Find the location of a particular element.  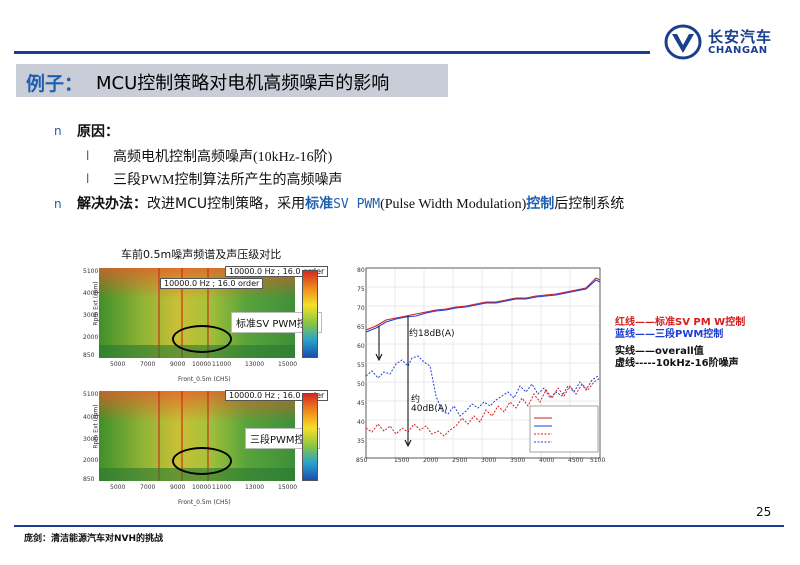

x-tick: 2000 is located at coordinates (431, 460).